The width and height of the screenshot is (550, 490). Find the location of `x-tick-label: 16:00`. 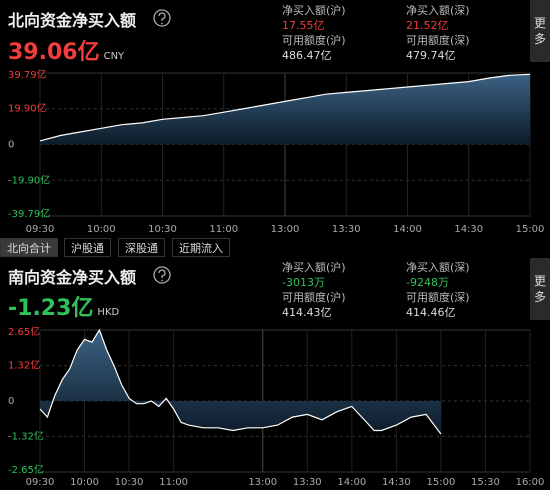

x-tick-label: 16:00 is located at coordinates (530, 482).